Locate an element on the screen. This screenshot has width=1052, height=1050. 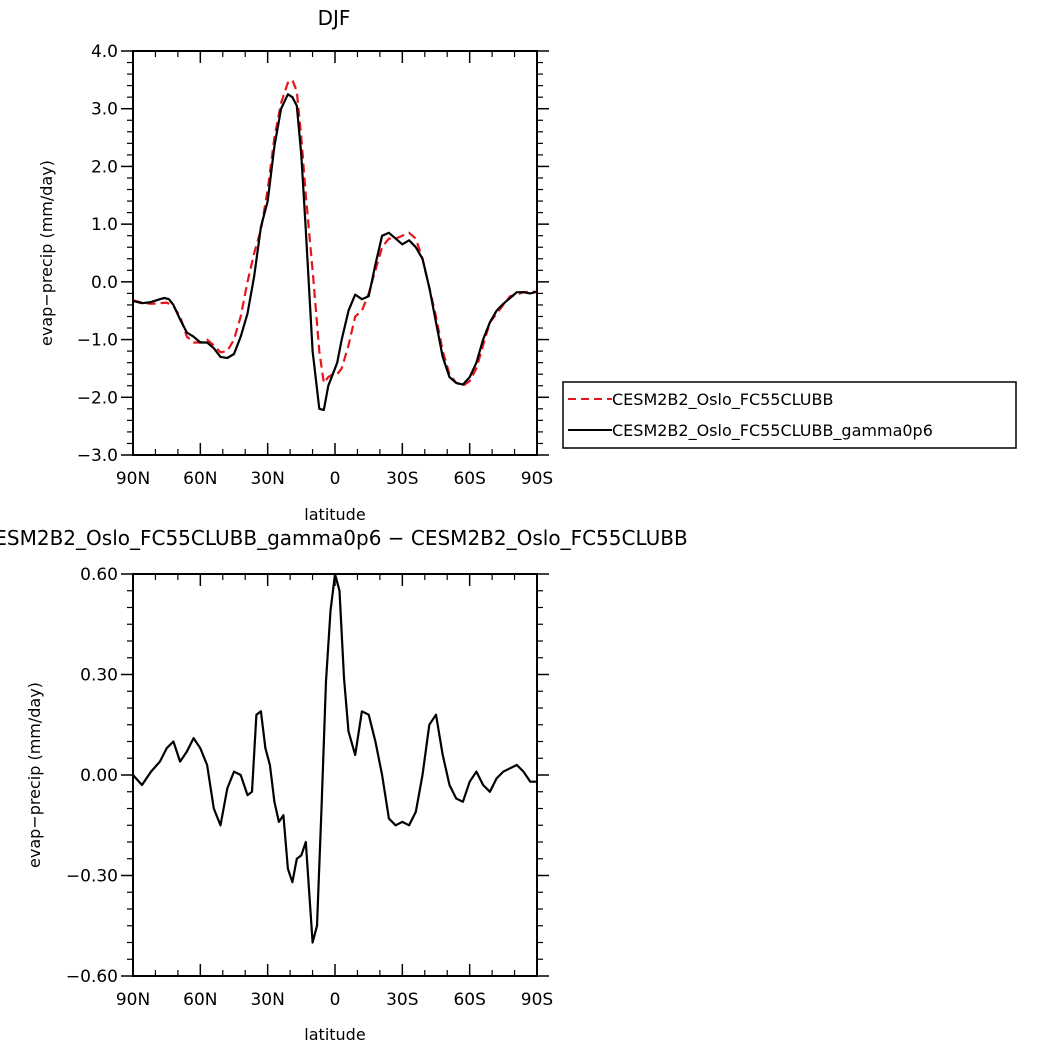
series-line-cesm2b2-oslo-fc55clubb-gamma0p6 is located at coordinates (335, 252).